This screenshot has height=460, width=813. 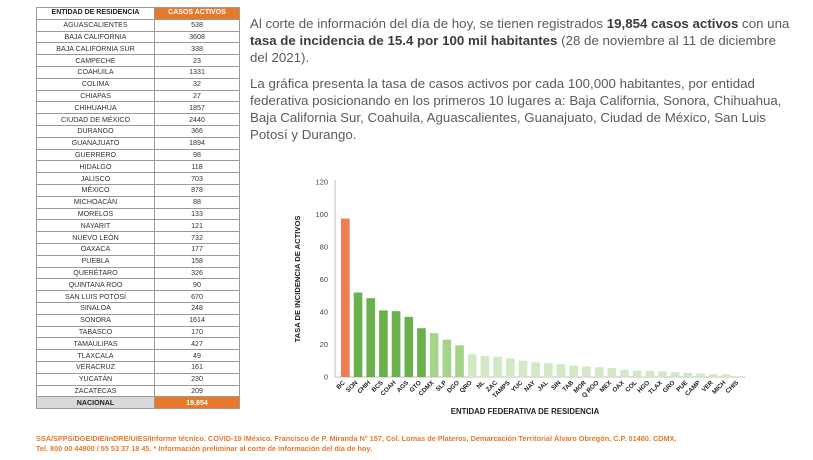 What do you see at coordinates (472, 365) in the screenshot?
I see `bar-qro` at bounding box center [472, 365].